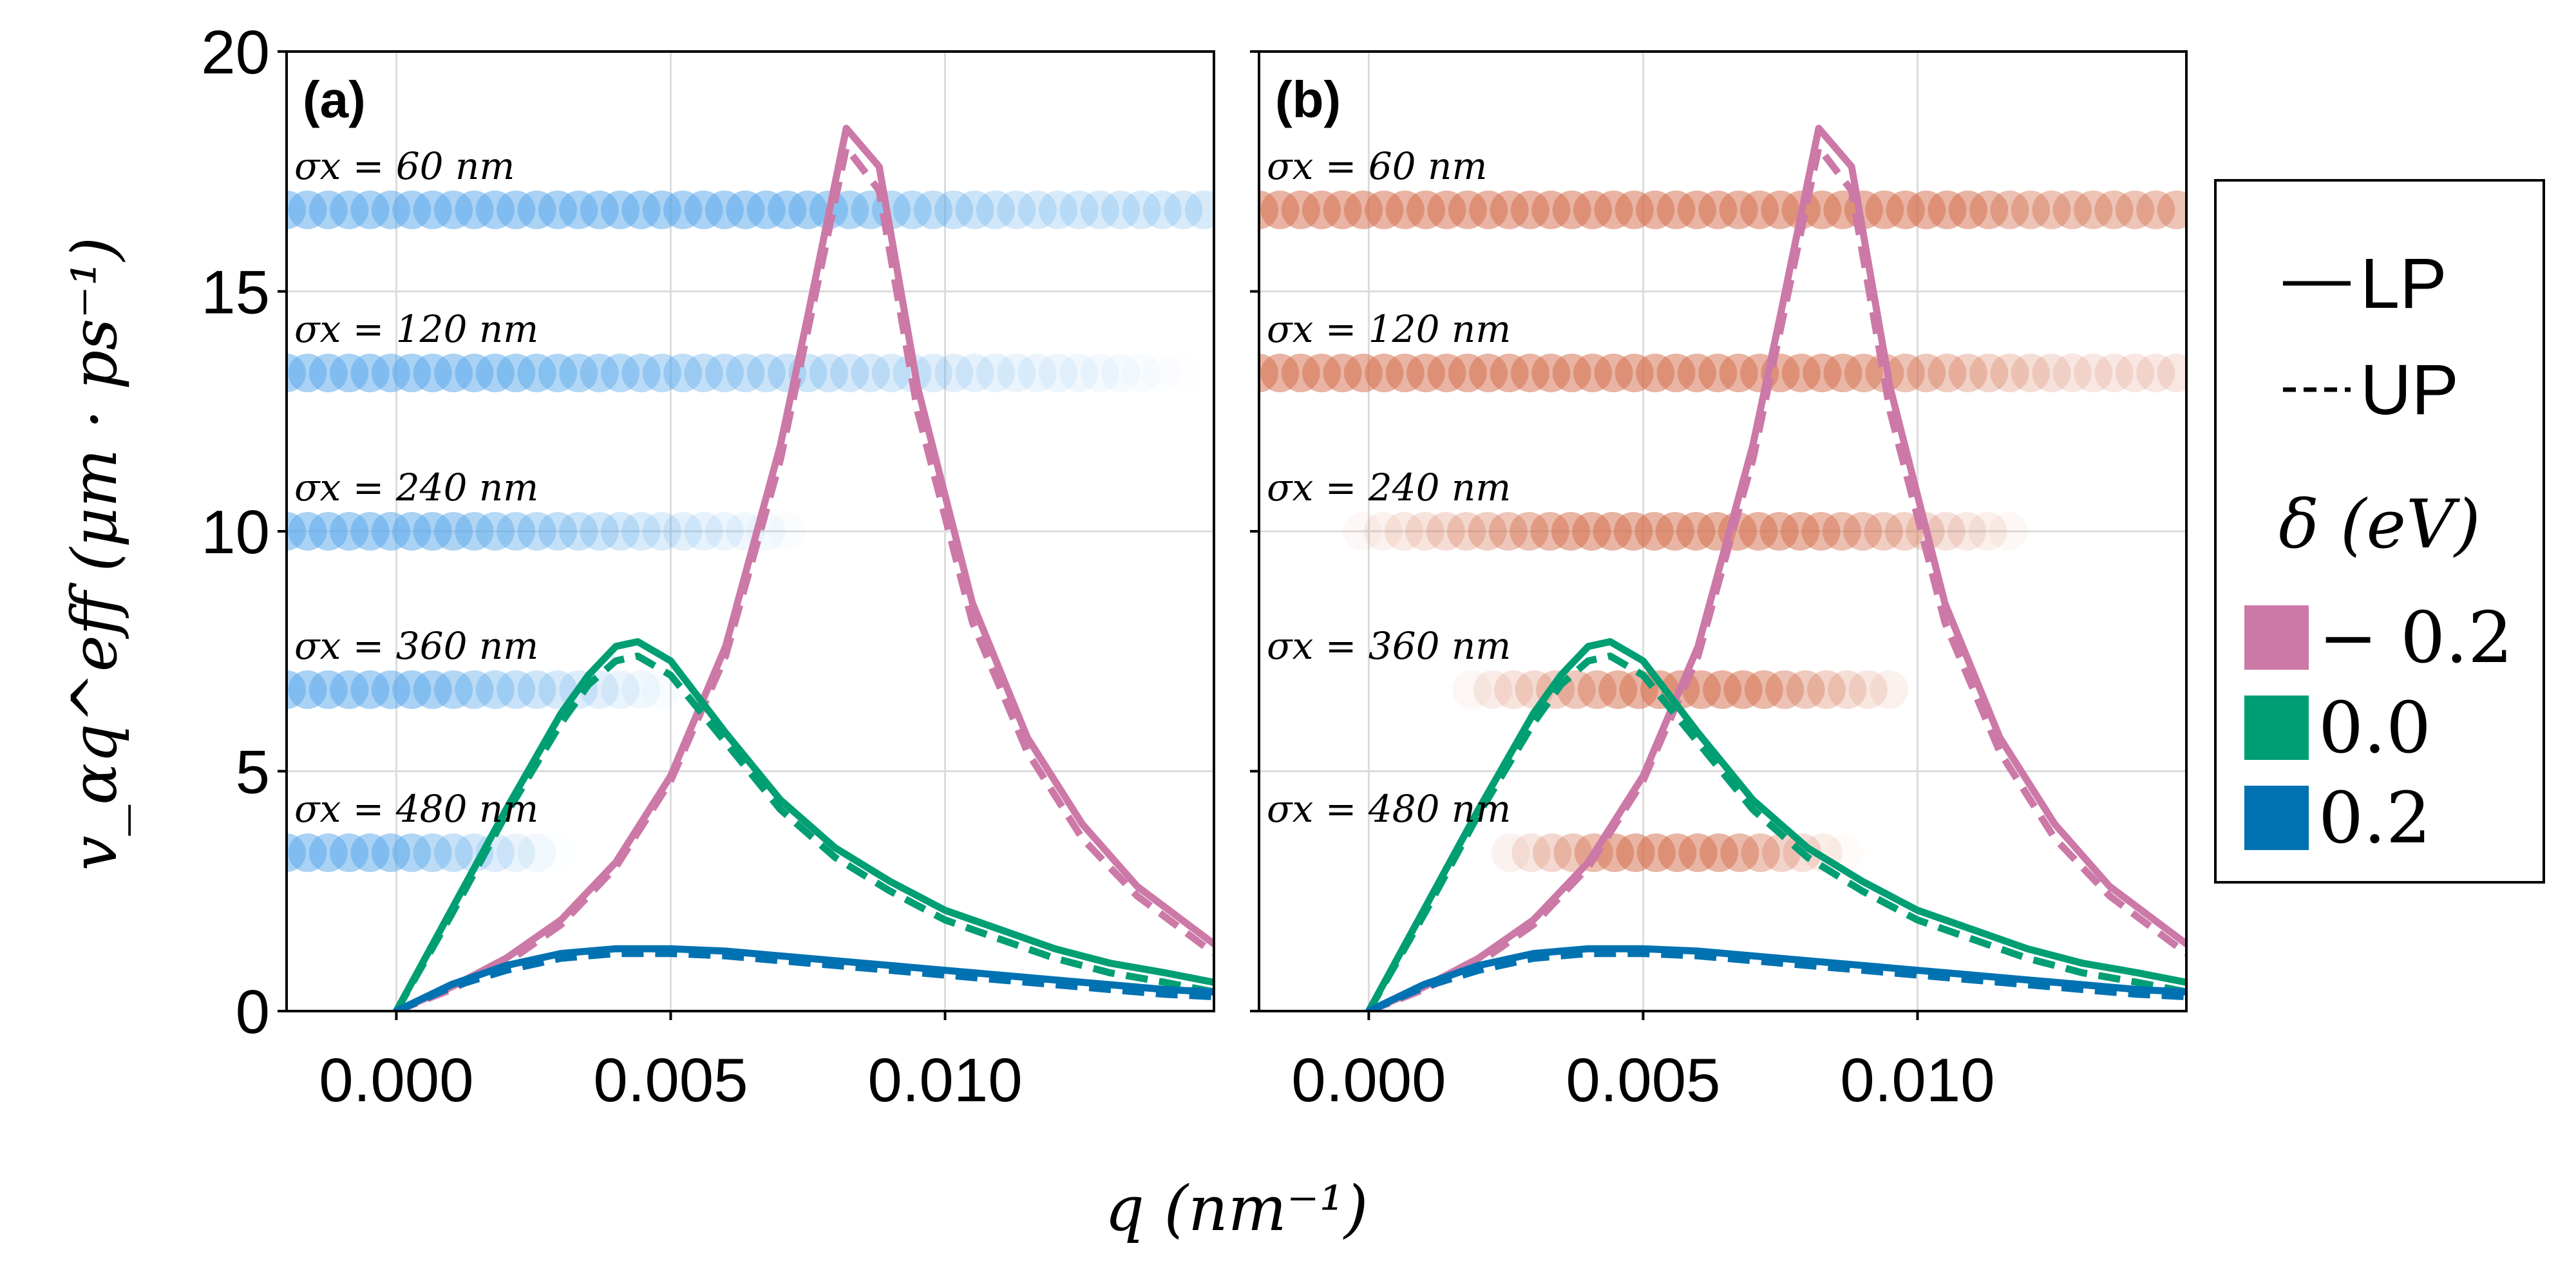 Image resolution: width=2576 pixels, height=1288 pixels. I want to click on panel-a-y-ticks: 0 5 10 15 20, so click(244, 532).